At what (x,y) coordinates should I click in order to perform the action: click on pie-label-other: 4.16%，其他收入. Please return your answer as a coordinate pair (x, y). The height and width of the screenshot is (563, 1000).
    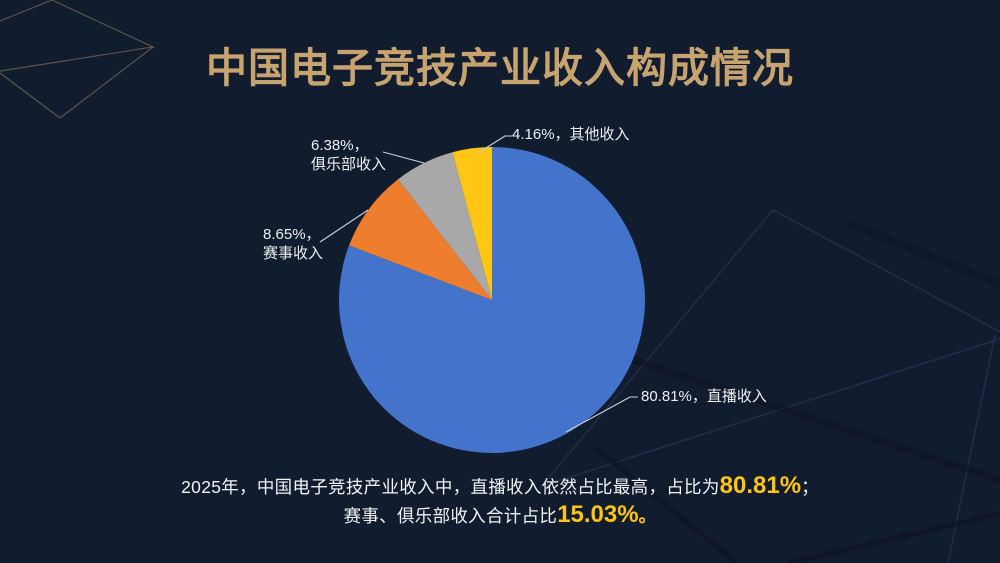
    Looking at the image, I should click on (571, 134).